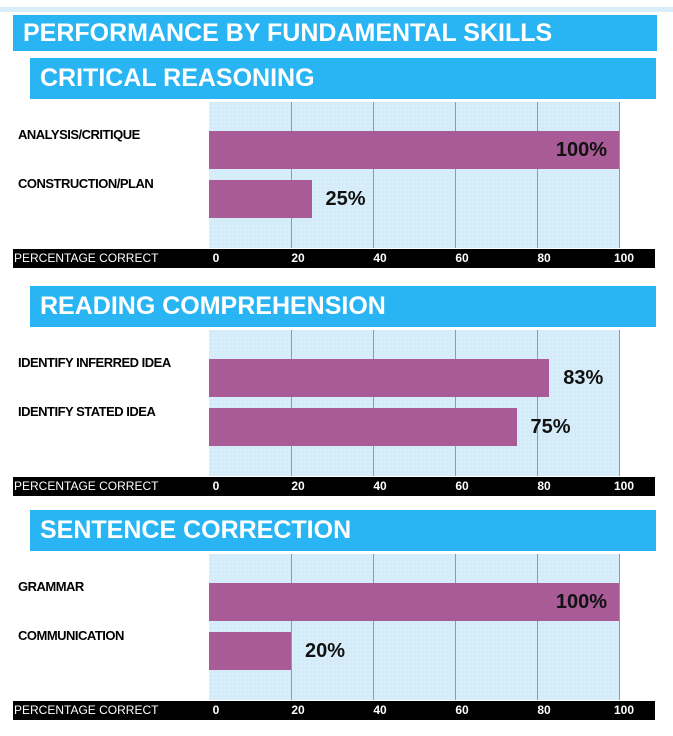 The width and height of the screenshot is (673, 736). Describe the element at coordinates (343, 306) in the screenshot. I see `section-title: READING COMPREHENSION` at that location.